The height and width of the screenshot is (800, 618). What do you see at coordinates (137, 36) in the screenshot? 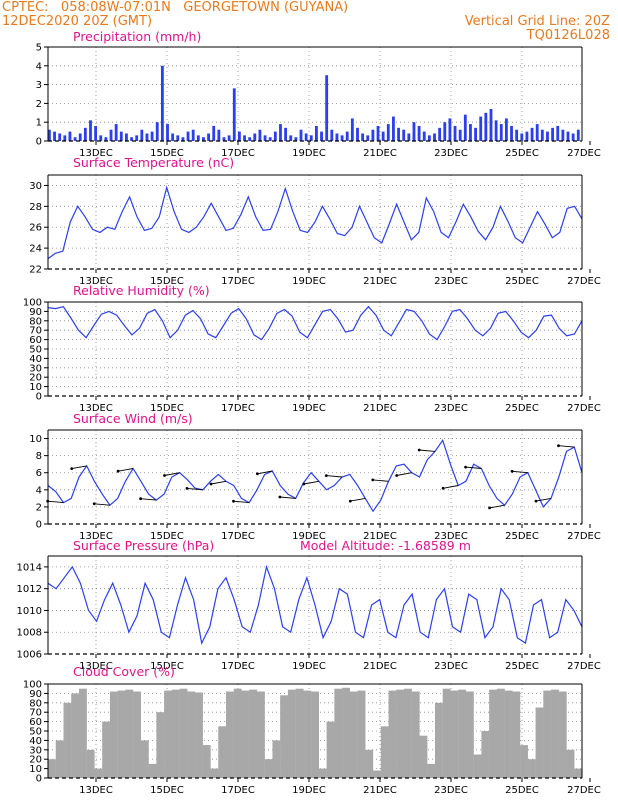
I see `panel-title: Precipitation (mm/h)` at bounding box center [137, 36].